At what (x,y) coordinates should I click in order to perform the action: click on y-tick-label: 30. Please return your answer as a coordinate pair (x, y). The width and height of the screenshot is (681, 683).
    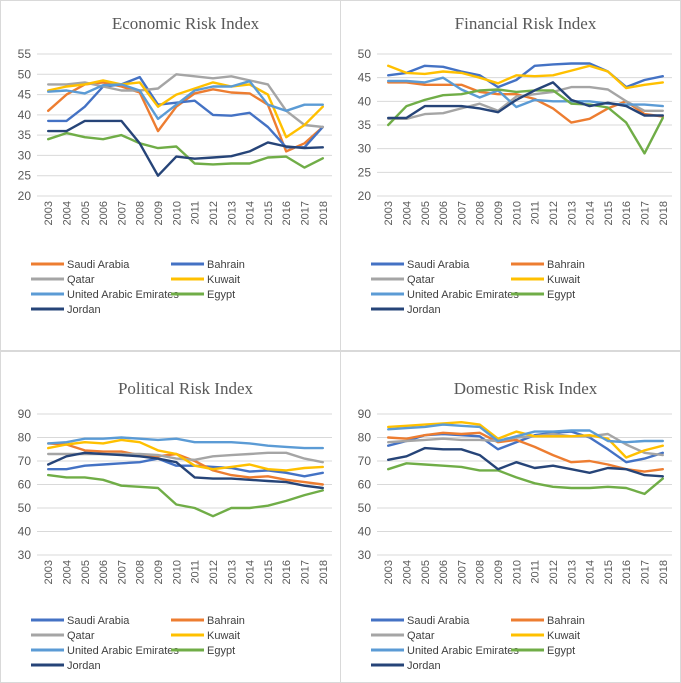
    Looking at the image, I should click on (365, 555).